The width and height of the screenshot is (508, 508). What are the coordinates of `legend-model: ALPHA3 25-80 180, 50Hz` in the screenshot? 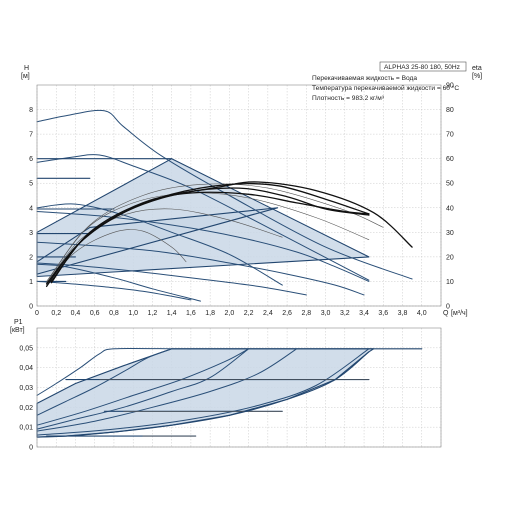 It's located at (422, 67).